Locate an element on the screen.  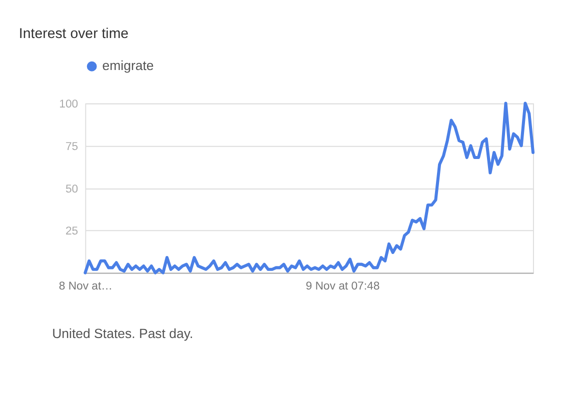
y-tick-label: 100 is located at coordinates (68, 104).